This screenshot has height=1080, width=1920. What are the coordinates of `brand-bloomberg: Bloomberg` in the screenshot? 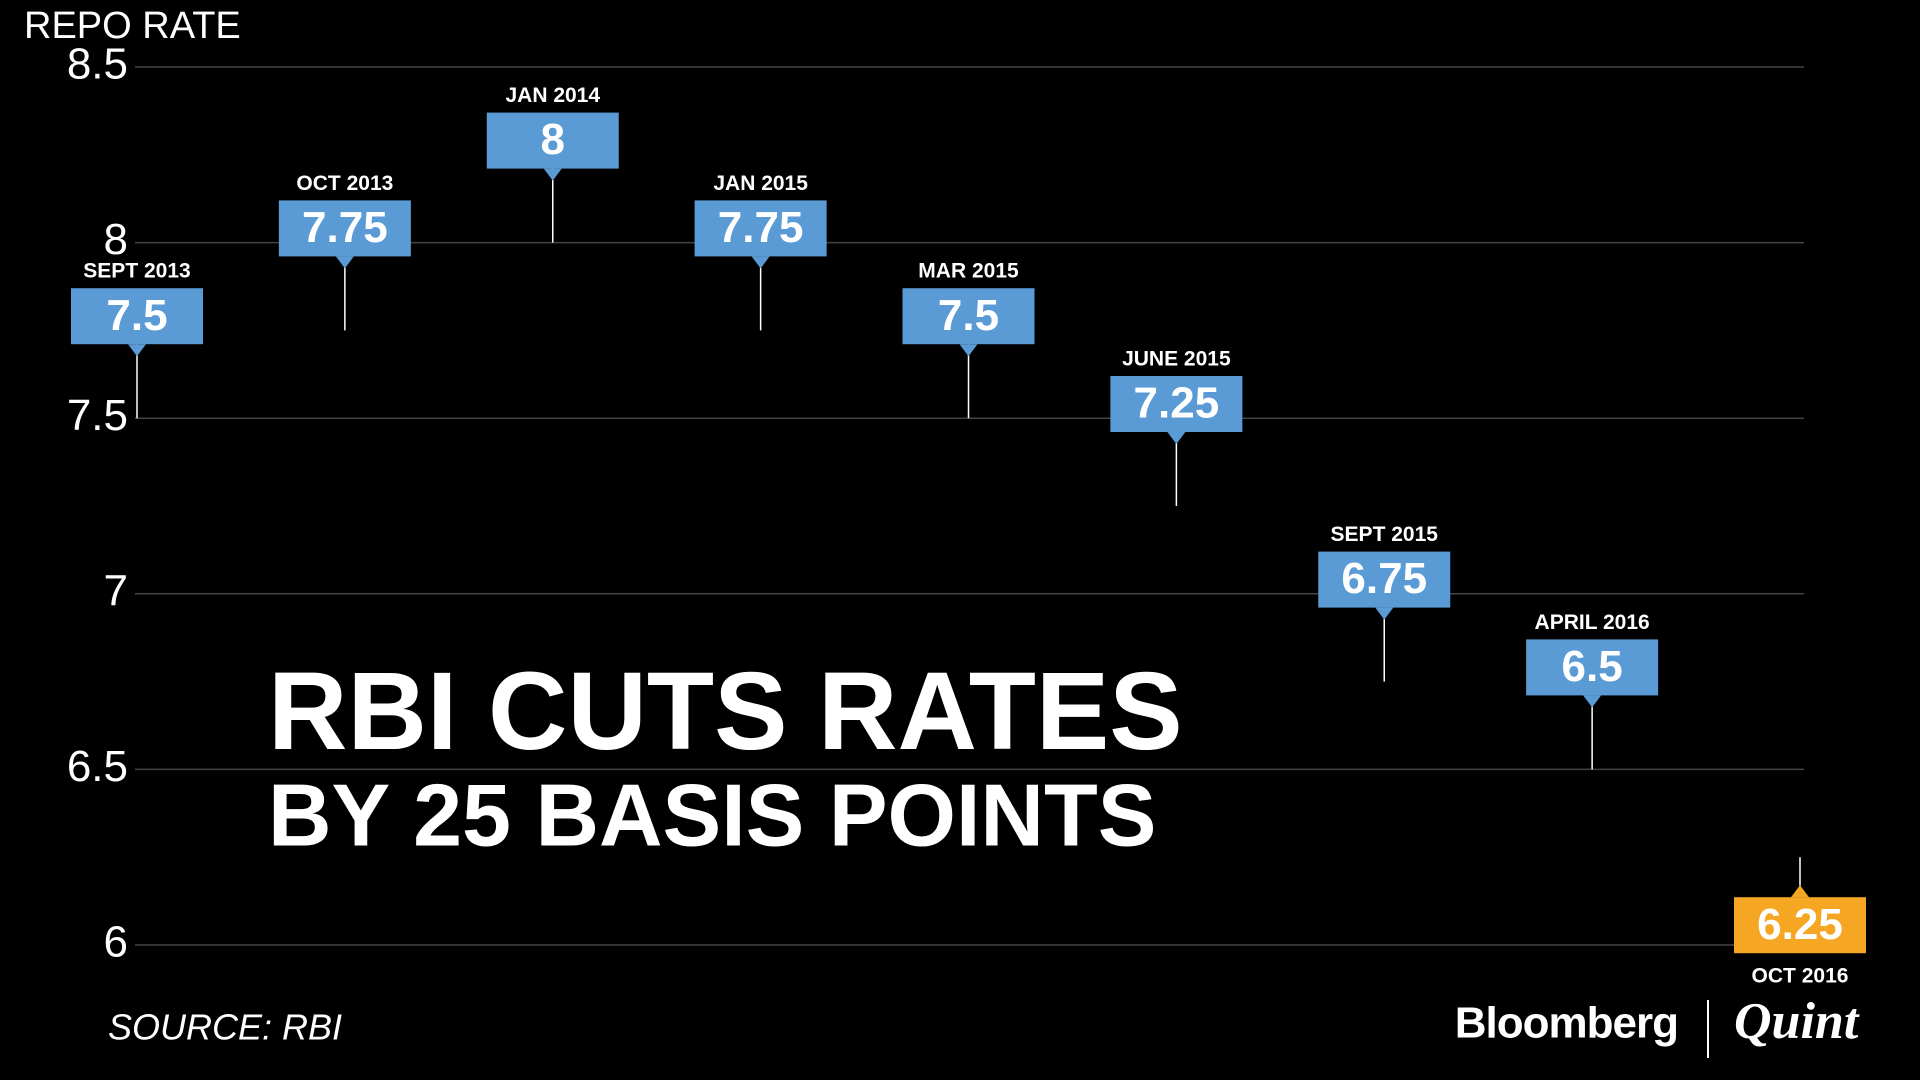 It's located at (1566, 1023).